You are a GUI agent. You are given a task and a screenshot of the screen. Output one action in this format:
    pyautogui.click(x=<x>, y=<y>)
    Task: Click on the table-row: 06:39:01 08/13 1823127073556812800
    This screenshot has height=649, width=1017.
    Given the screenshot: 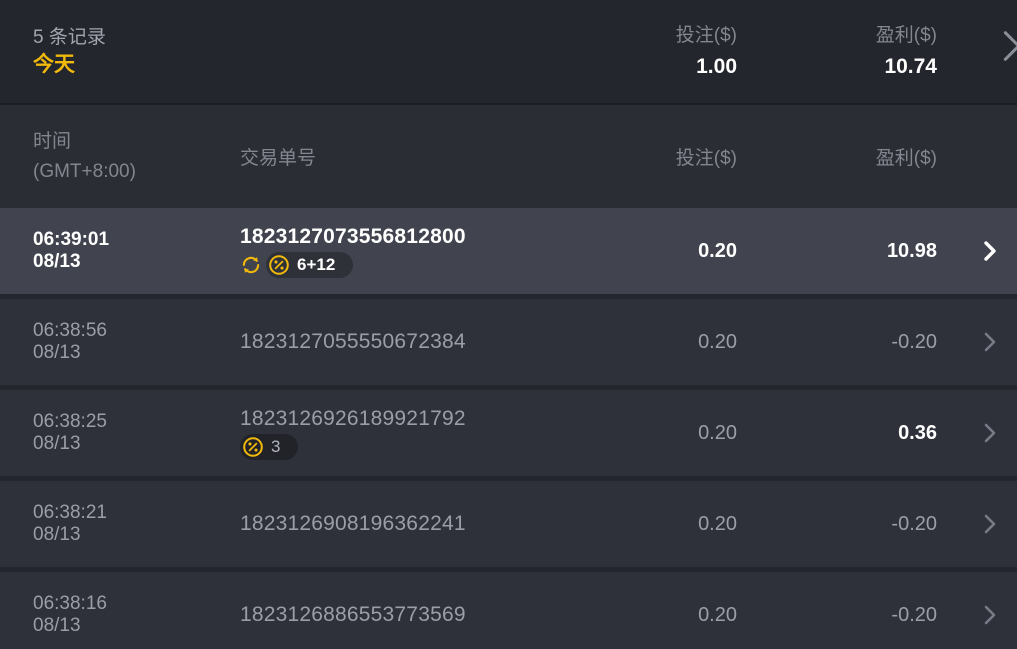 What is the action you would take?
    pyautogui.click(x=508, y=251)
    